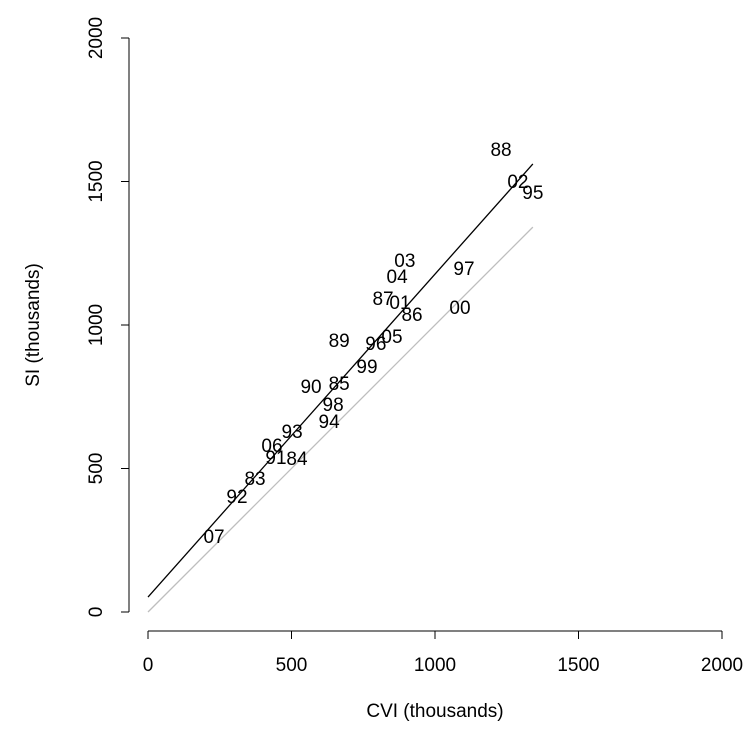  I want to click on point-label: 92, so click(236, 497).